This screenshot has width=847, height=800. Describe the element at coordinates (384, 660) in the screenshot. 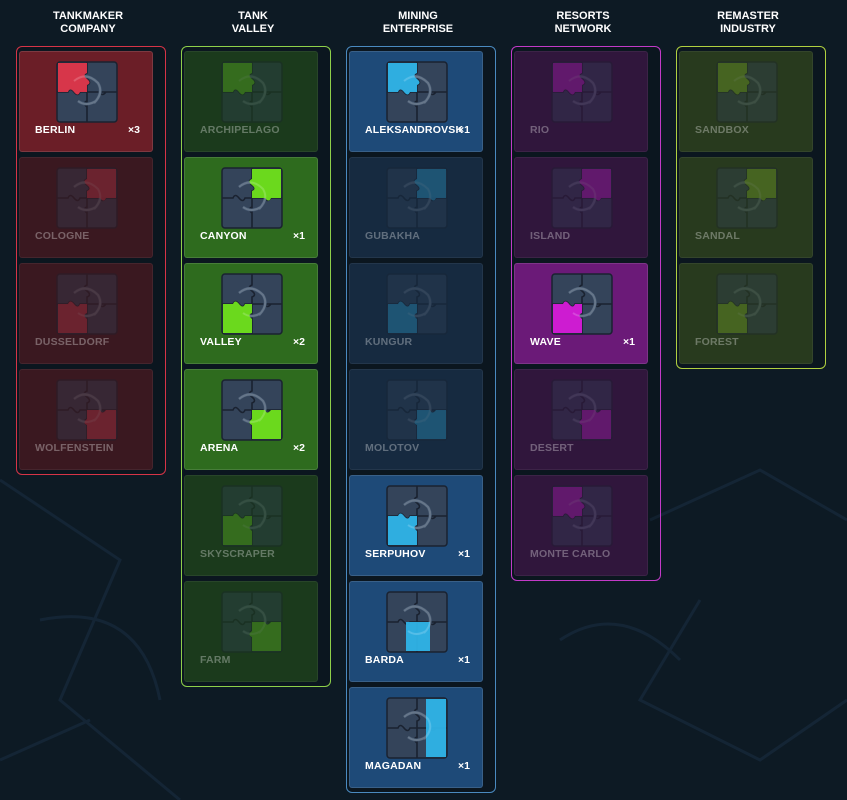

I see `map-name: BARDA` at that location.